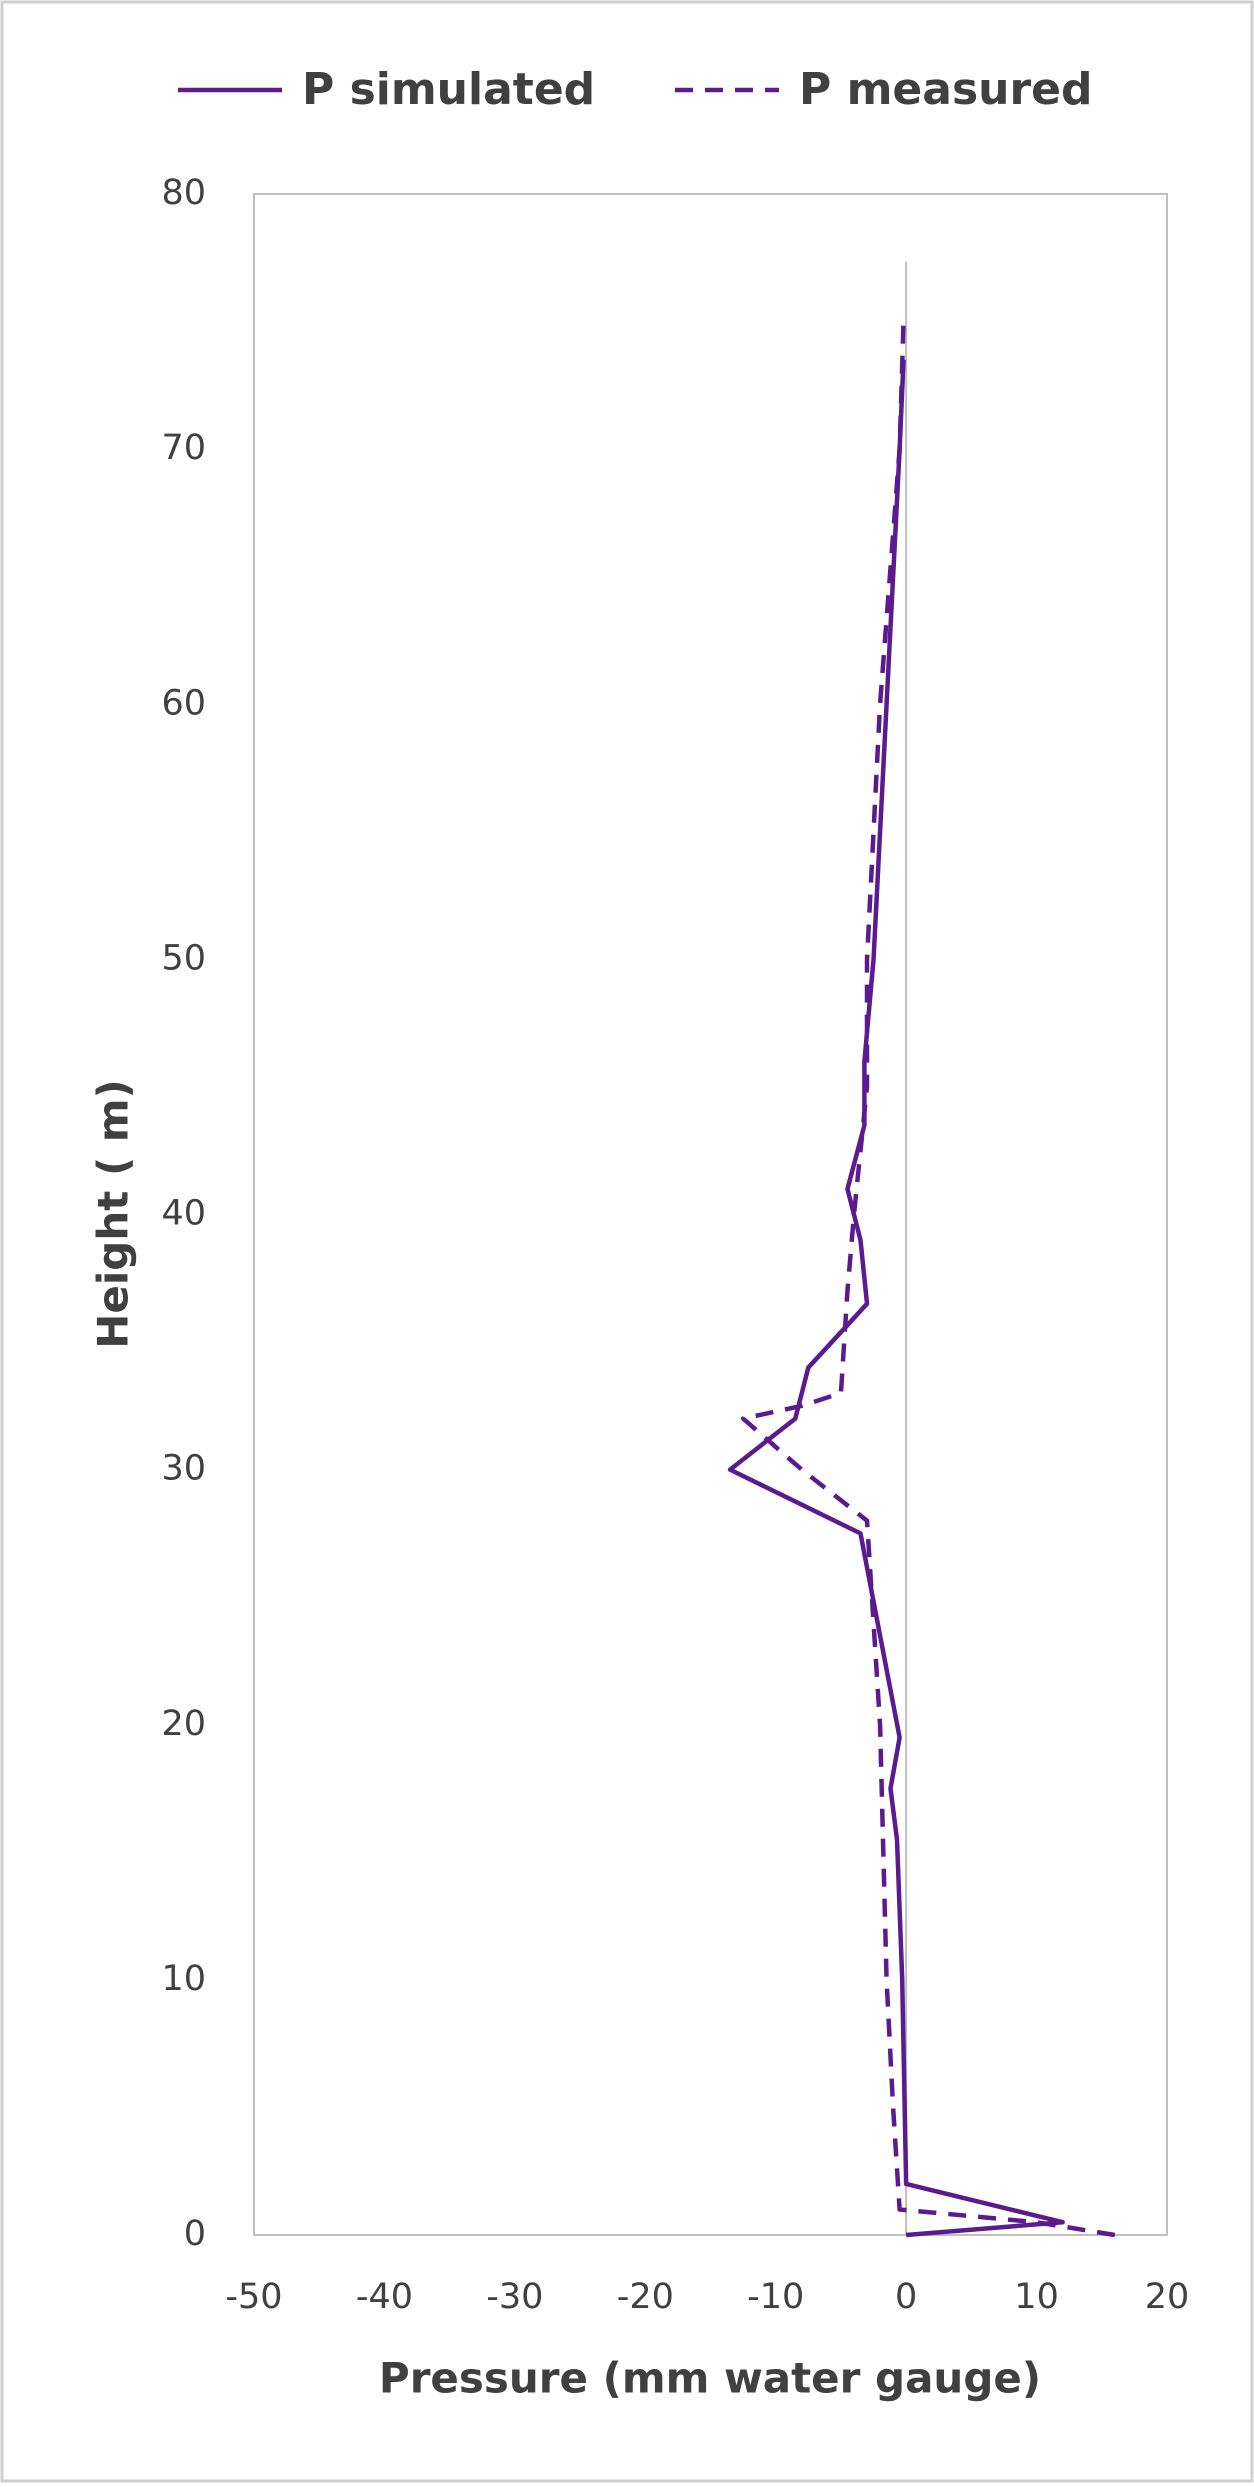 The width and height of the screenshot is (1254, 2487). Describe the element at coordinates (775, 2297) in the screenshot. I see `x-tick-label: -10` at that location.